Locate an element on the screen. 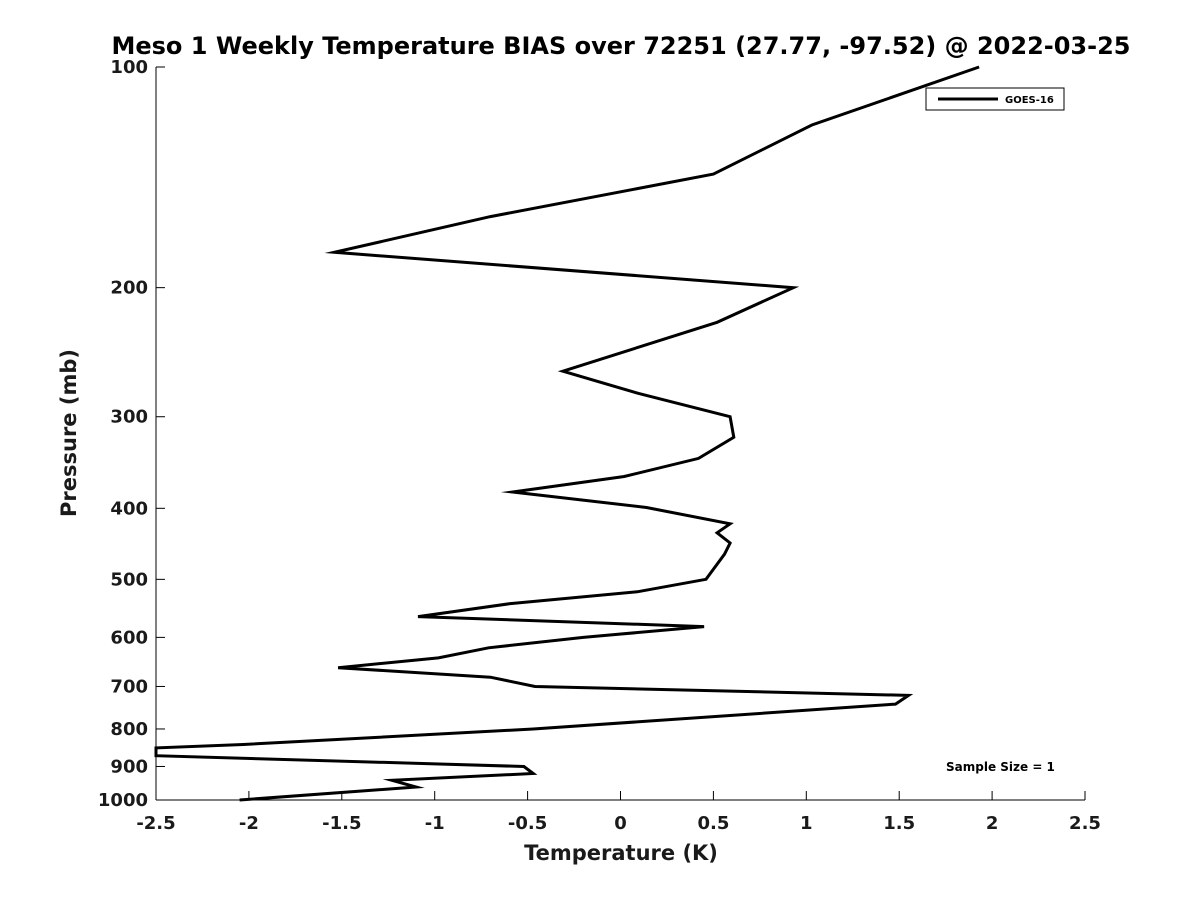 This screenshot has height=900, width=1200. x-tick-label: 1 is located at coordinates (806, 823).